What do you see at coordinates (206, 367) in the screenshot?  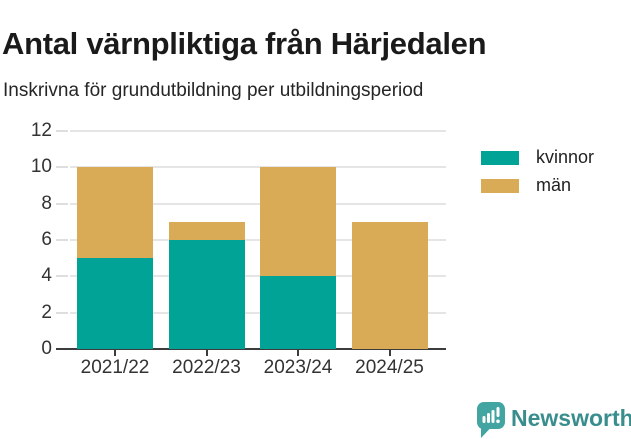 I see `x-axis-tick-label: 2022/23` at bounding box center [206, 367].